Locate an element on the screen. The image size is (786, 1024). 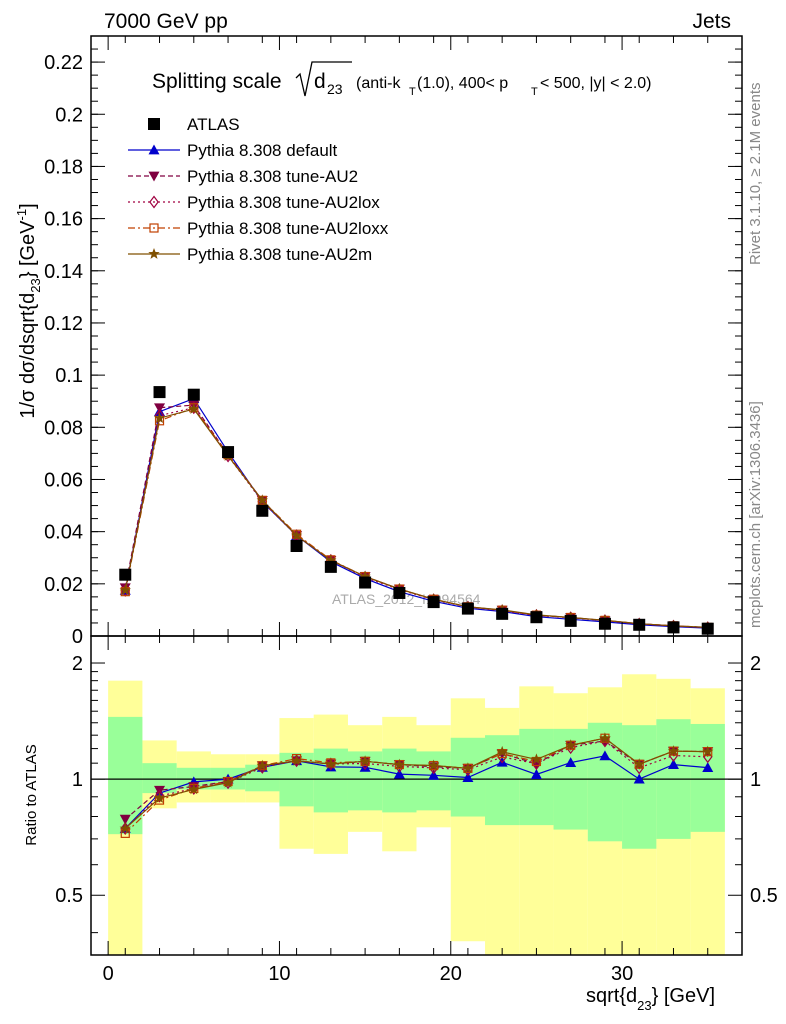
y-tick-label: 0.1 is located at coordinates (69, 376).